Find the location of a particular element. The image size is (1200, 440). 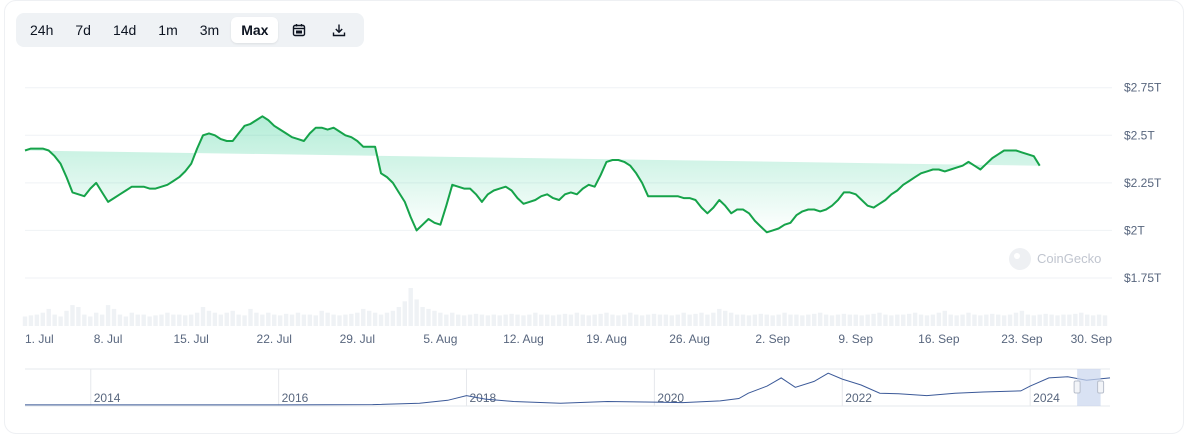

y-tick-label: $2.25T is located at coordinates (1143, 183).